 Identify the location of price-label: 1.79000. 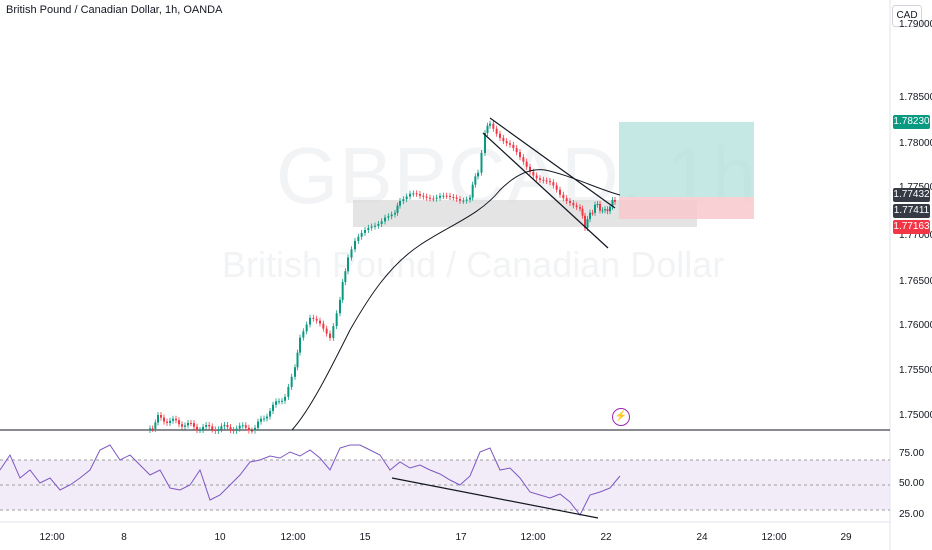
(915, 24).